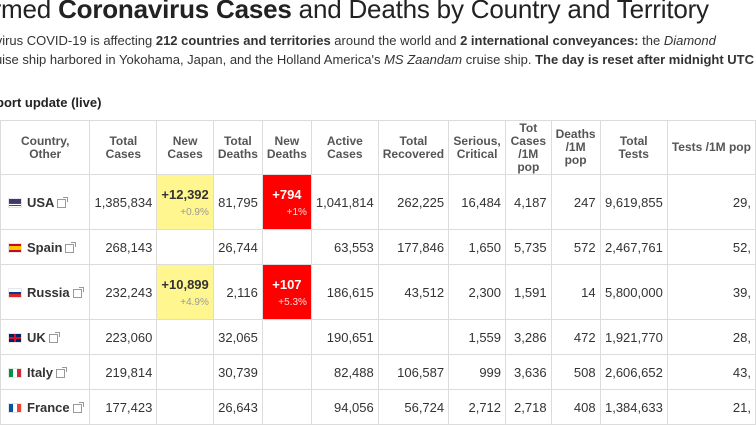  I want to click on italy-flag-icon, so click(15, 373).